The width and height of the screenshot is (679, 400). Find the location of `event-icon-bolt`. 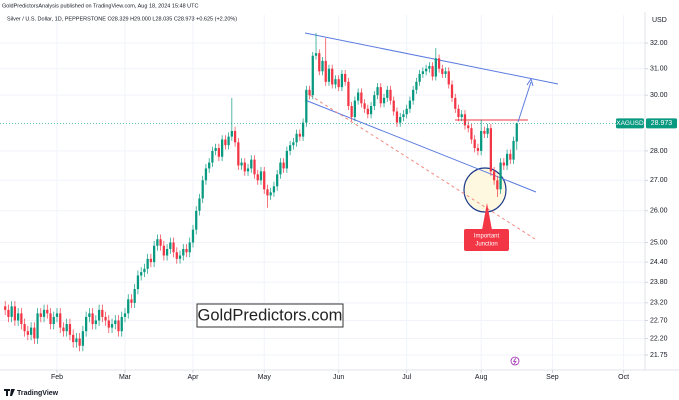

event-icon-bolt is located at coordinates (514, 361).